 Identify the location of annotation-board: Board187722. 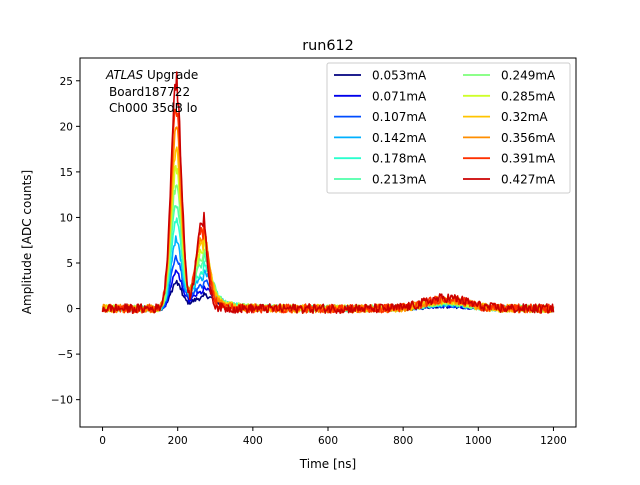
(149, 92).